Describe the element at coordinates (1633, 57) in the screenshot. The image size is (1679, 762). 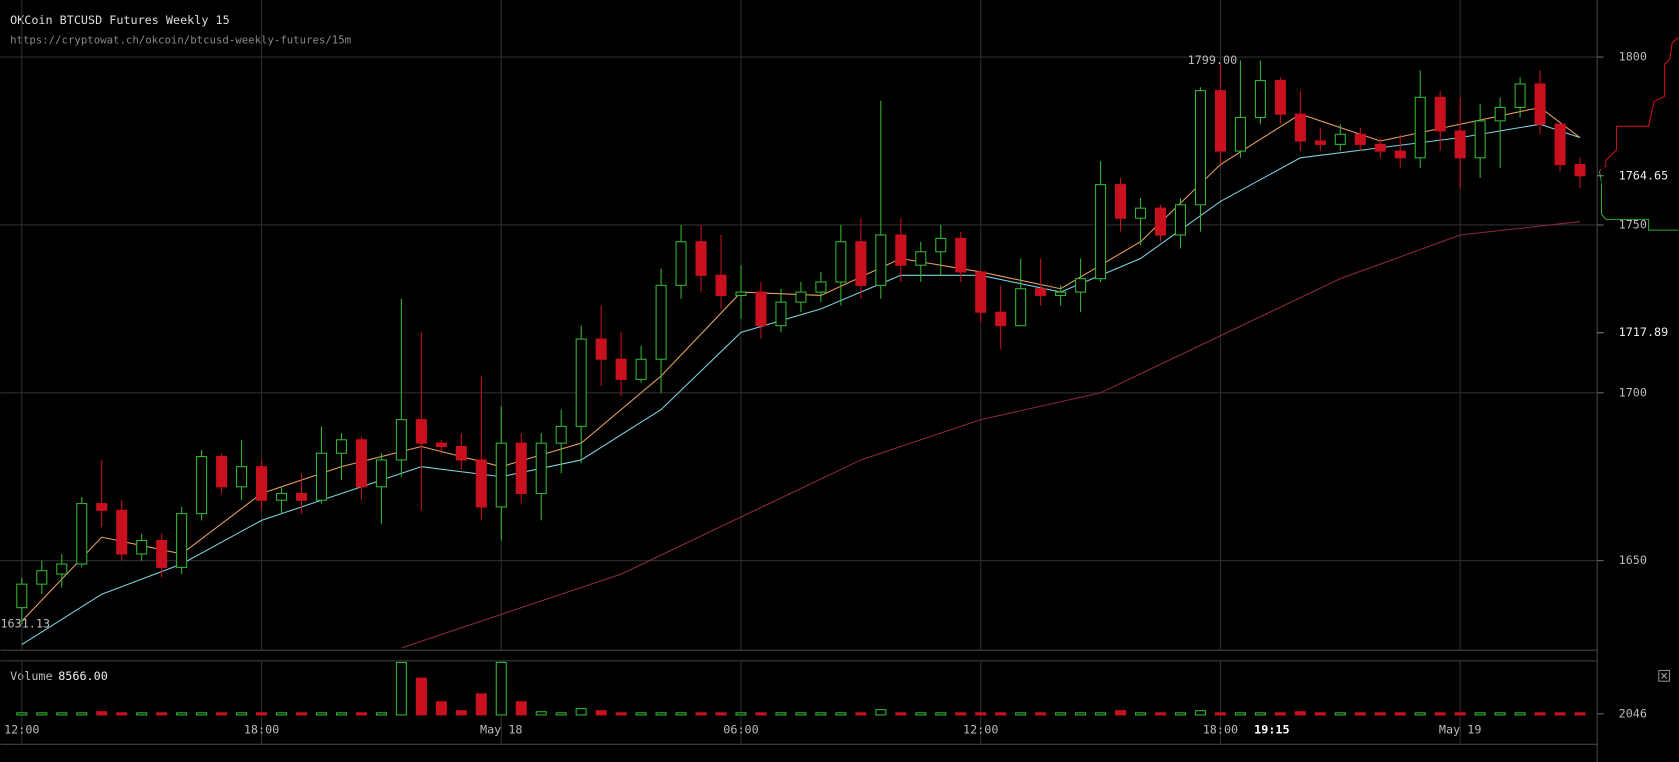
I see `y-tick-label: 1800` at that location.